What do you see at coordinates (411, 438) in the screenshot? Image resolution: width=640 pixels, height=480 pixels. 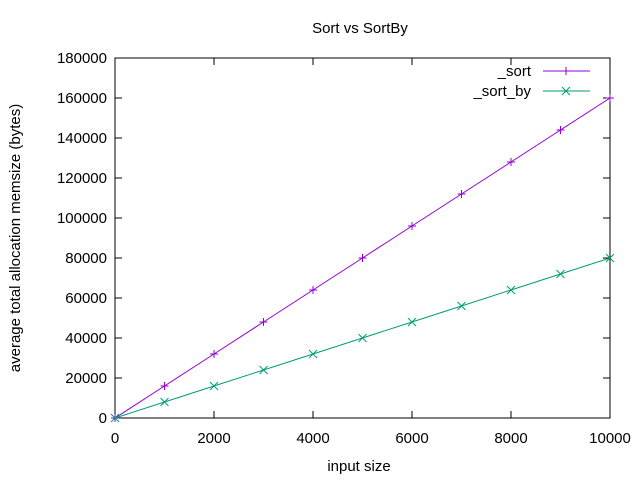 I see `x-tick-label: 6000` at bounding box center [411, 438].